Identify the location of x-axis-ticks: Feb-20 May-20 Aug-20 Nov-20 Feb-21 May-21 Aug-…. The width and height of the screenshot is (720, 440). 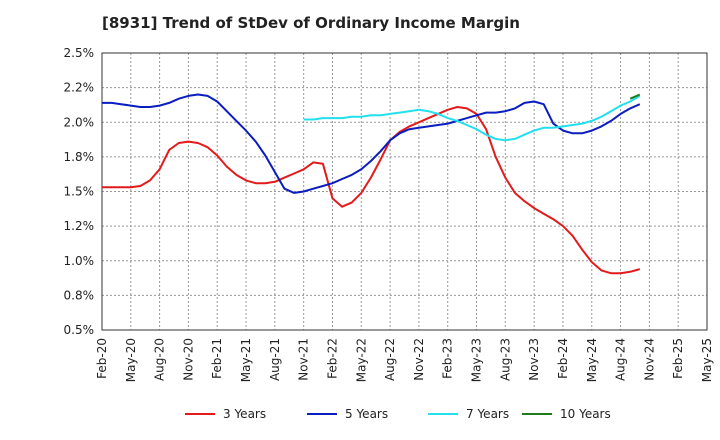
(404, 360).